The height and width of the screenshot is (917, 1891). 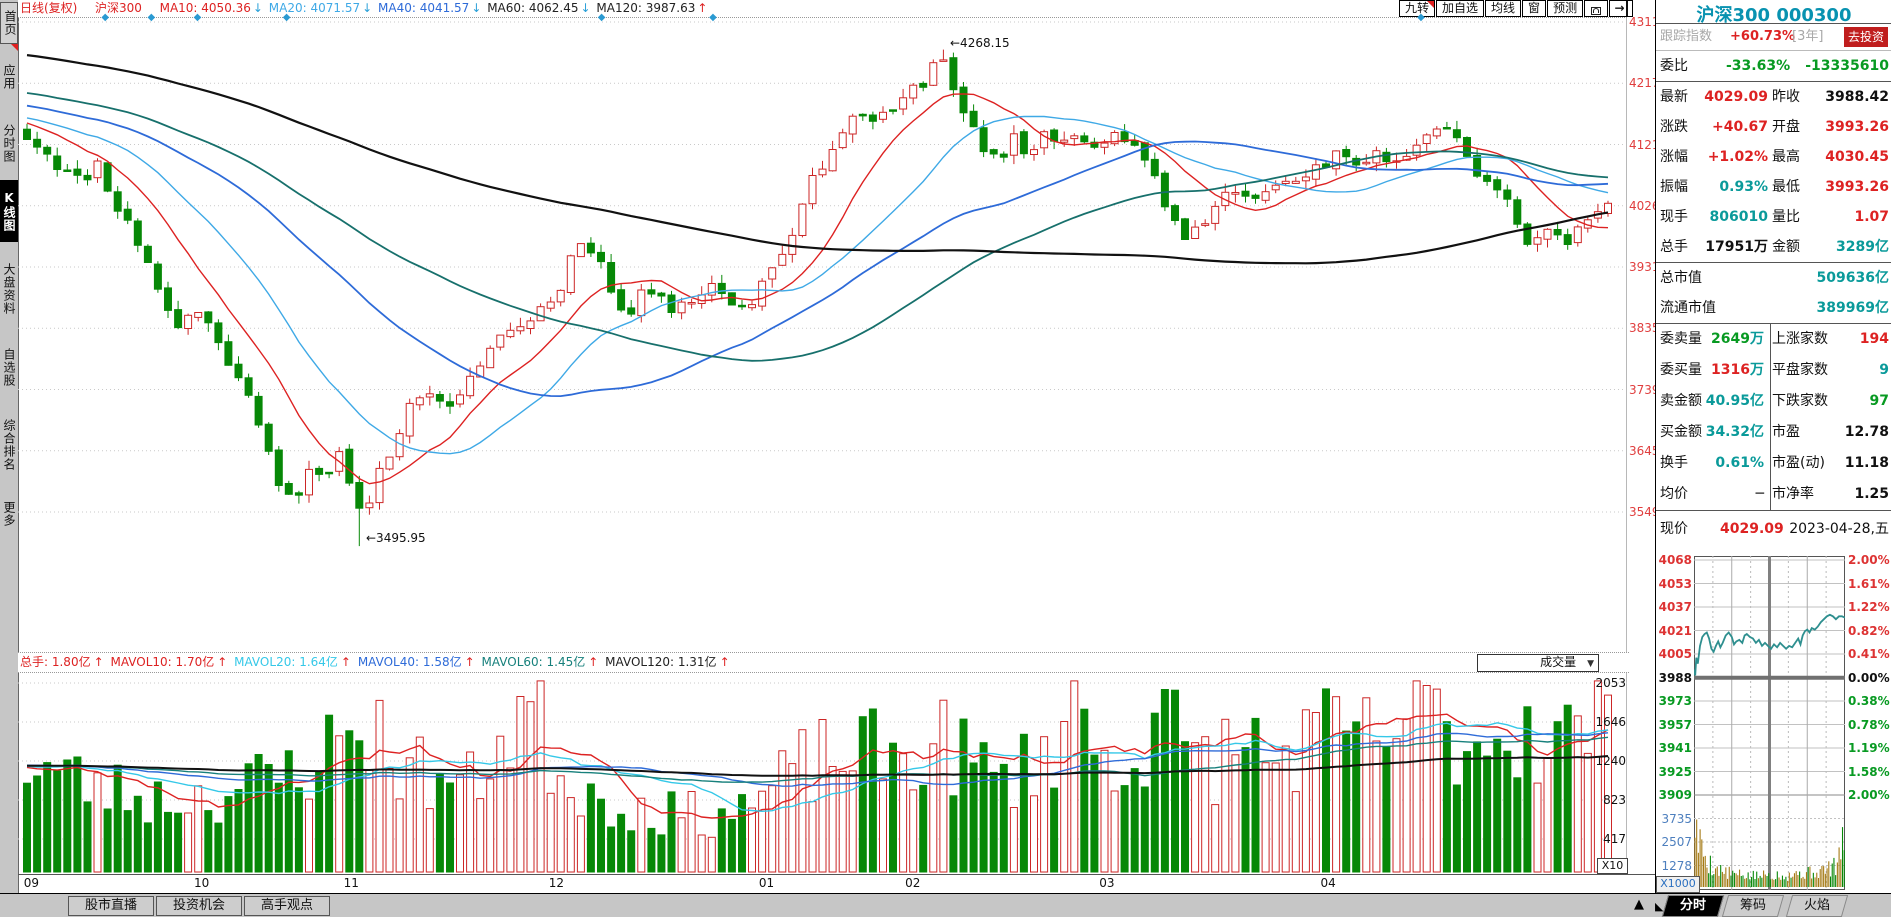 What do you see at coordinates (1675, 654) in the screenshot?
I see `mini-price-label: 4005` at bounding box center [1675, 654].